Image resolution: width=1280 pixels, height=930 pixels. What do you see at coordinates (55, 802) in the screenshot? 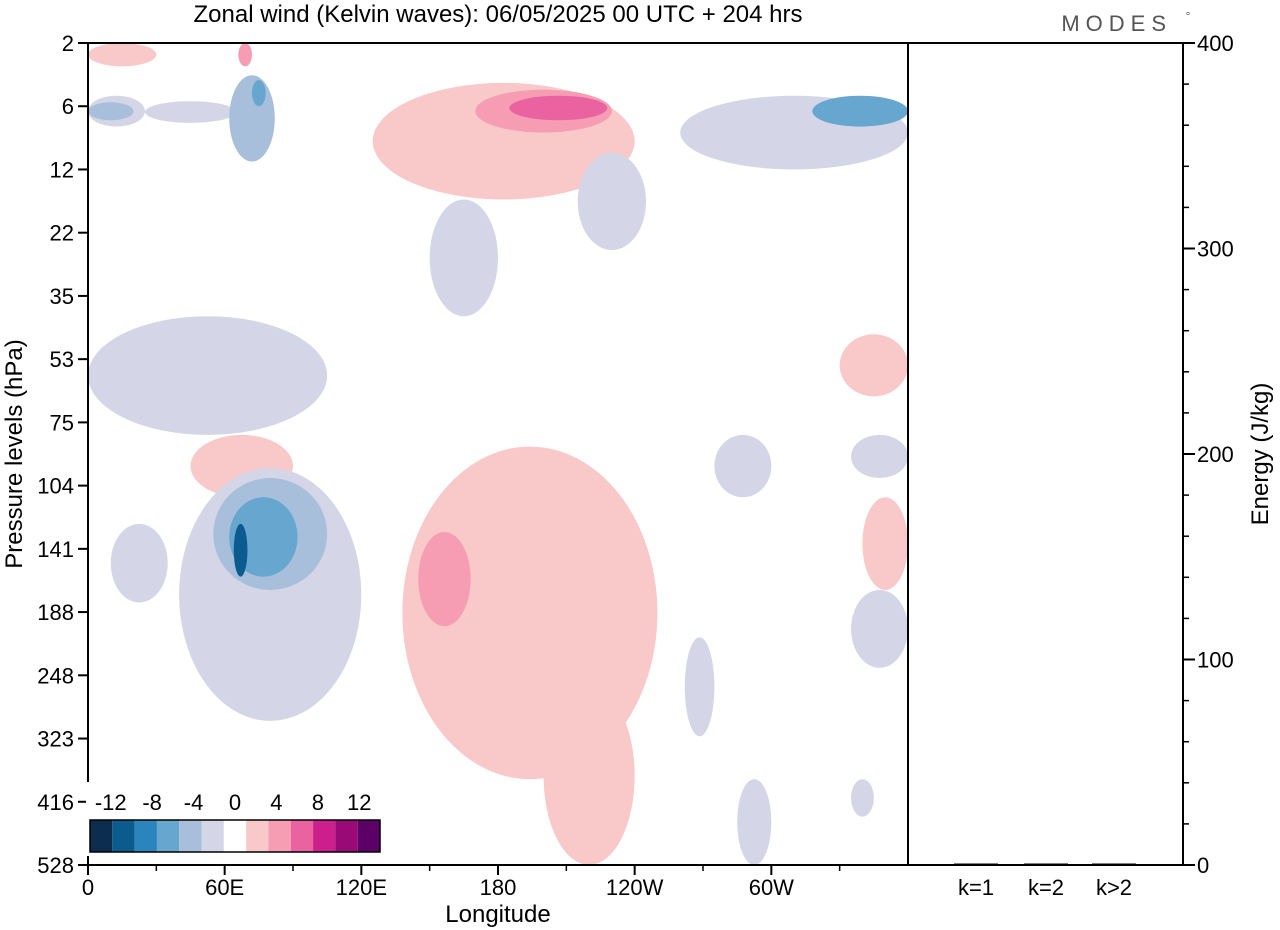
I see `y-tick-label: 416` at bounding box center [55, 802].